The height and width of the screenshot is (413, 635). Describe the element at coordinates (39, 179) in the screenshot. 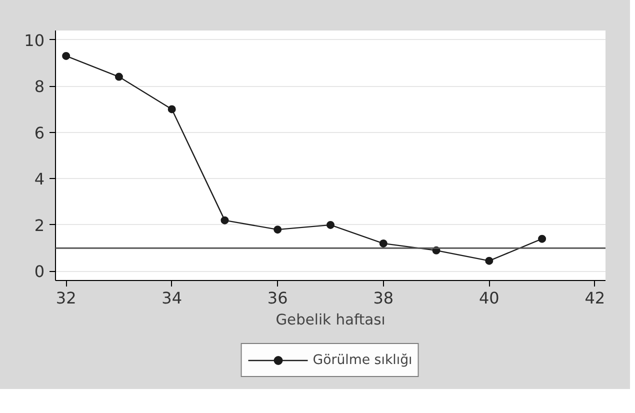

I see `y-tick-label: 4` at that location.